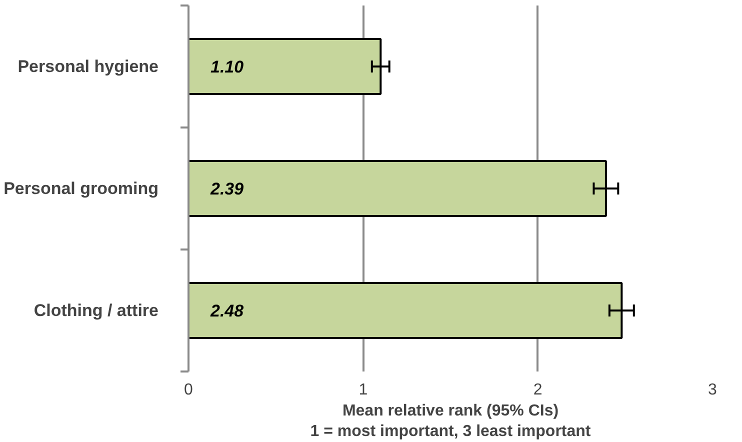 This screenshot has height=442, width=742. Describe the element at coordinates (451, 421) in the screenshot. I see `x-axis-title: Mean relative rank (95% CIs) 1 = most important, 3 least important` at that location.